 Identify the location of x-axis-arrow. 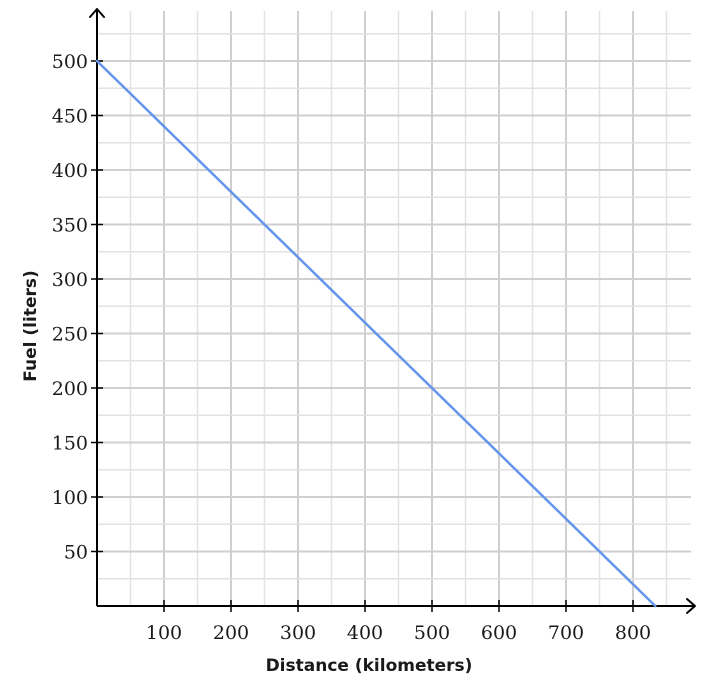
(691, 606).